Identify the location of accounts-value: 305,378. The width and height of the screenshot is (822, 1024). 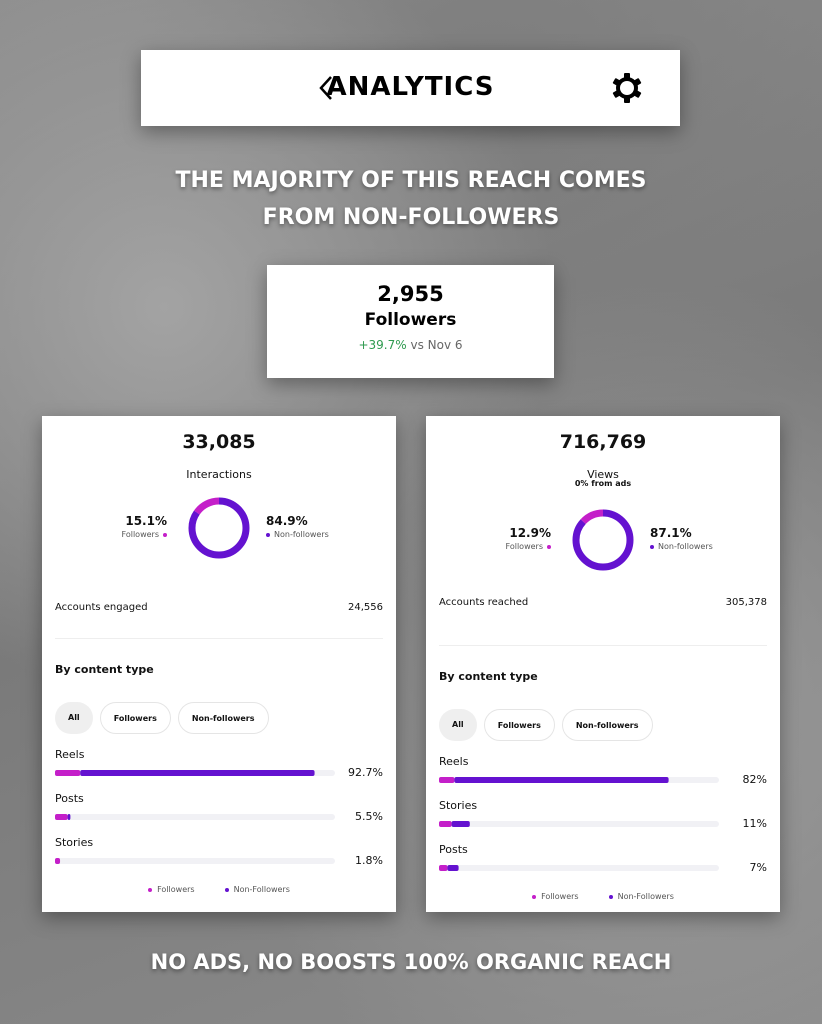
(746, 602).